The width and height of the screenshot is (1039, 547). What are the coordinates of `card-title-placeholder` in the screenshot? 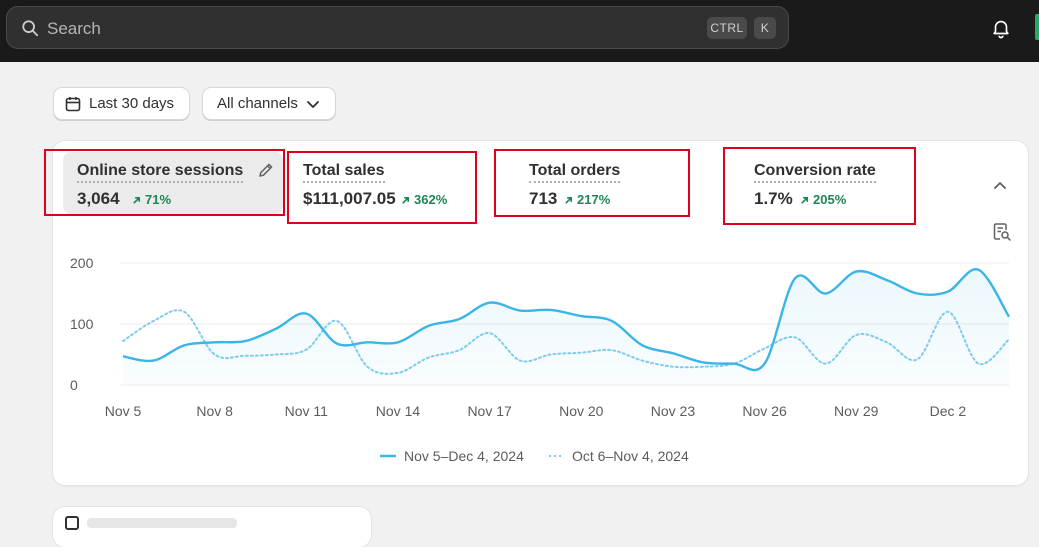 It's located at (162, 523).